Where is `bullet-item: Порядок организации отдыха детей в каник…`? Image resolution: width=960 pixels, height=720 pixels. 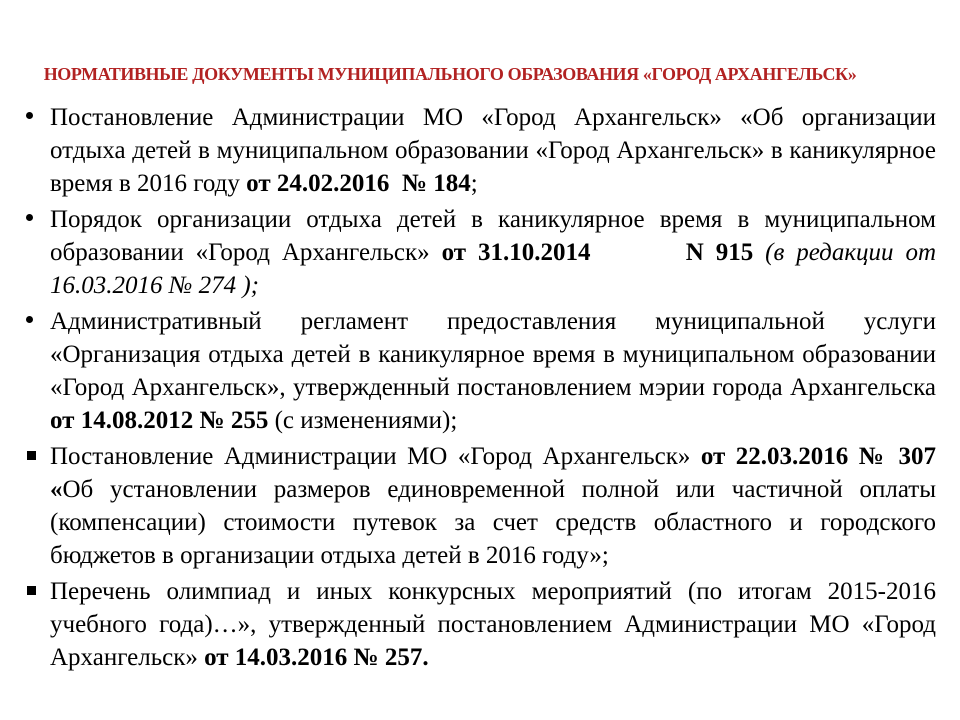
bullet-item: Порядок организации отдыха детей в каник… is located at coordinates (481, 252).